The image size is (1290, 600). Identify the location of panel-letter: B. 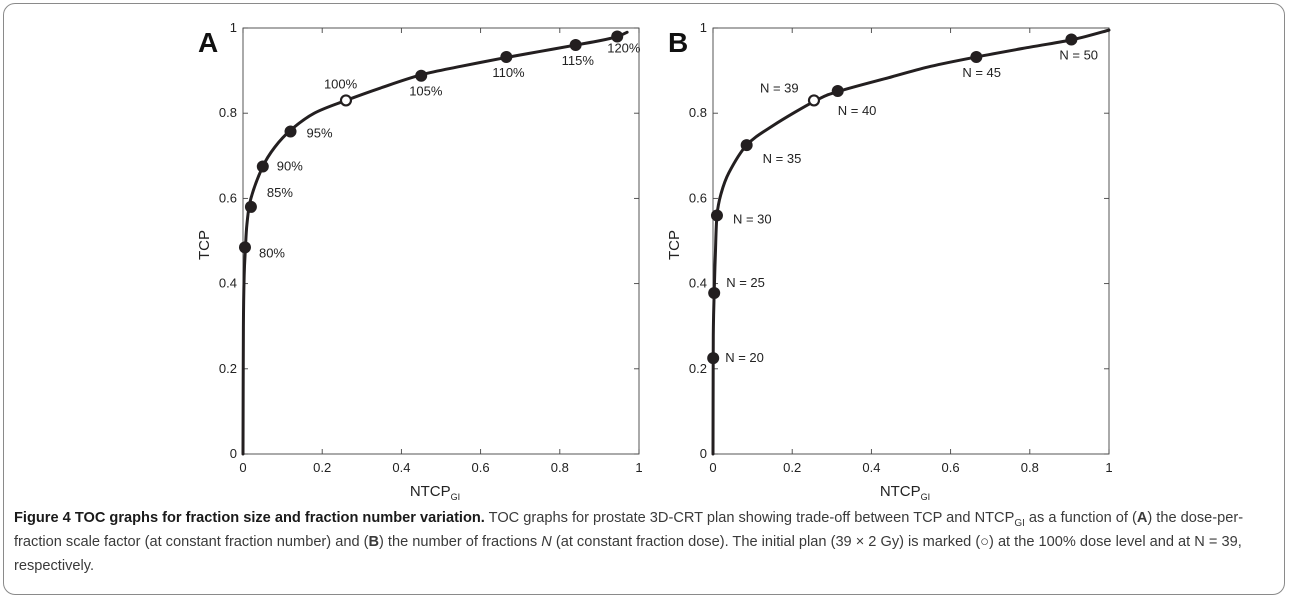
(678, 42).